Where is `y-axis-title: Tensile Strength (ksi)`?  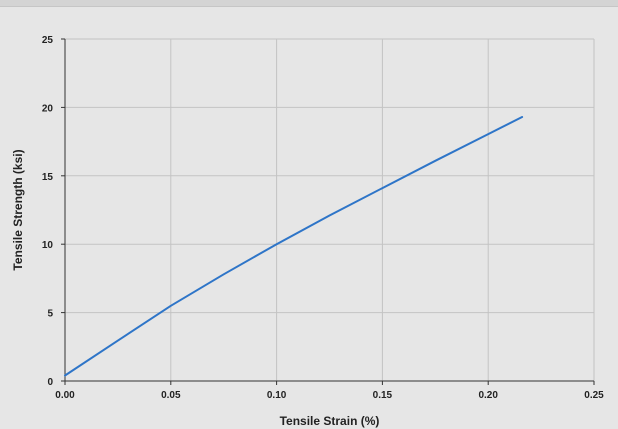
y-axis-title: Tensile Strength (ksi) is located at coordinates (18, 209).